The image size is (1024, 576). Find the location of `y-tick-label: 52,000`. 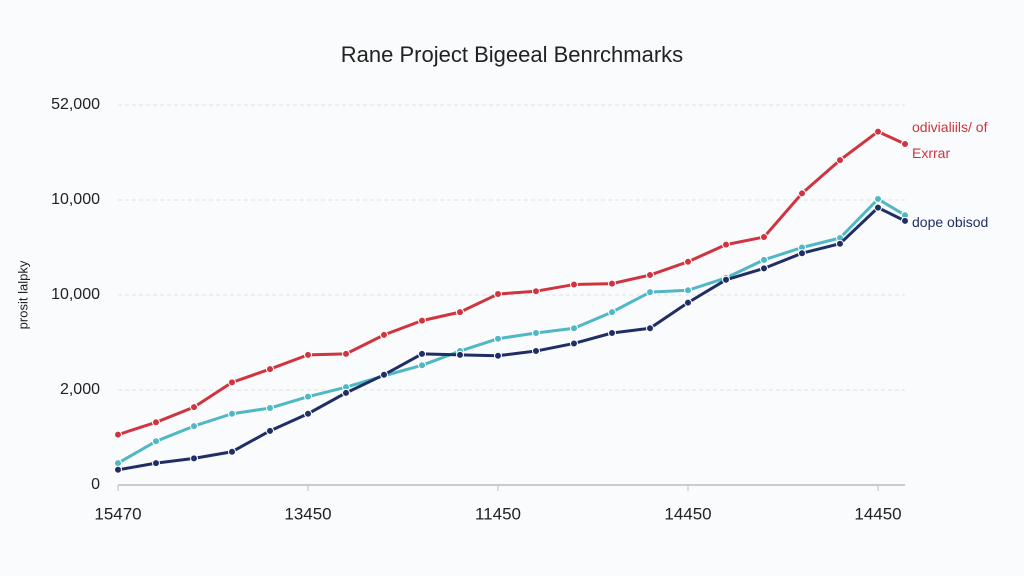

y-tick-label: 52,000 is located at coordinates (75, 104).